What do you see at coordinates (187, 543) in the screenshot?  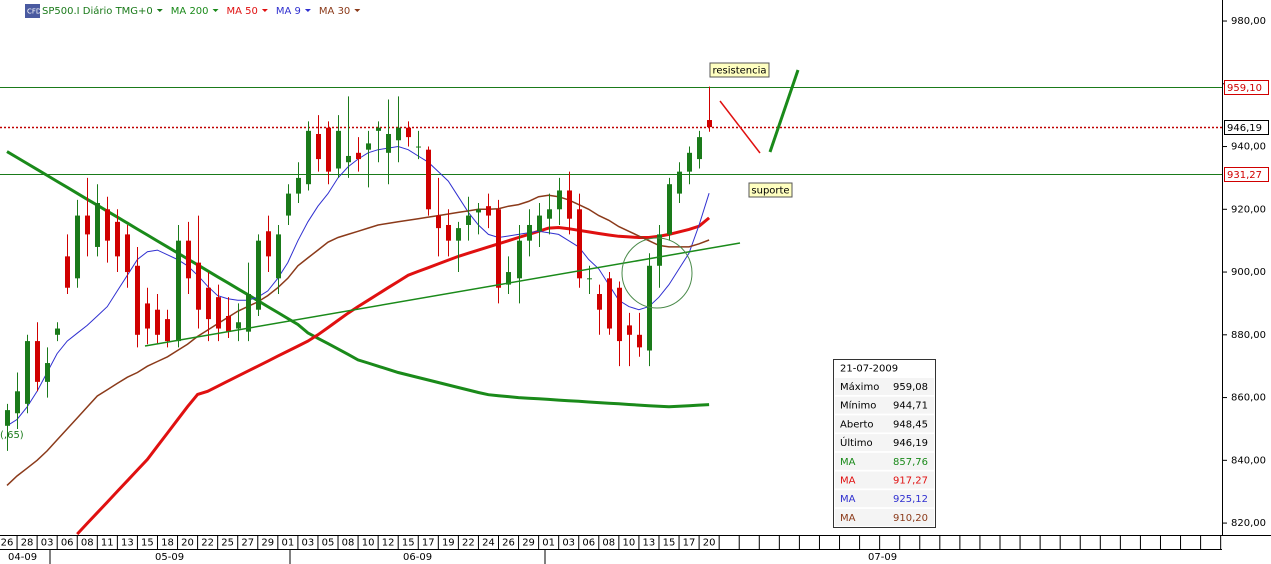 I see `x-tick-label: 20` at bounding box center [187, 543].